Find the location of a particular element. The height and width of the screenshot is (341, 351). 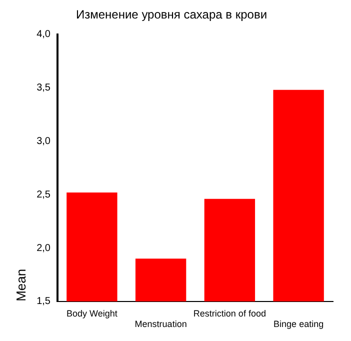

y-axis-title: Mean is located at coordinates (20, 285).